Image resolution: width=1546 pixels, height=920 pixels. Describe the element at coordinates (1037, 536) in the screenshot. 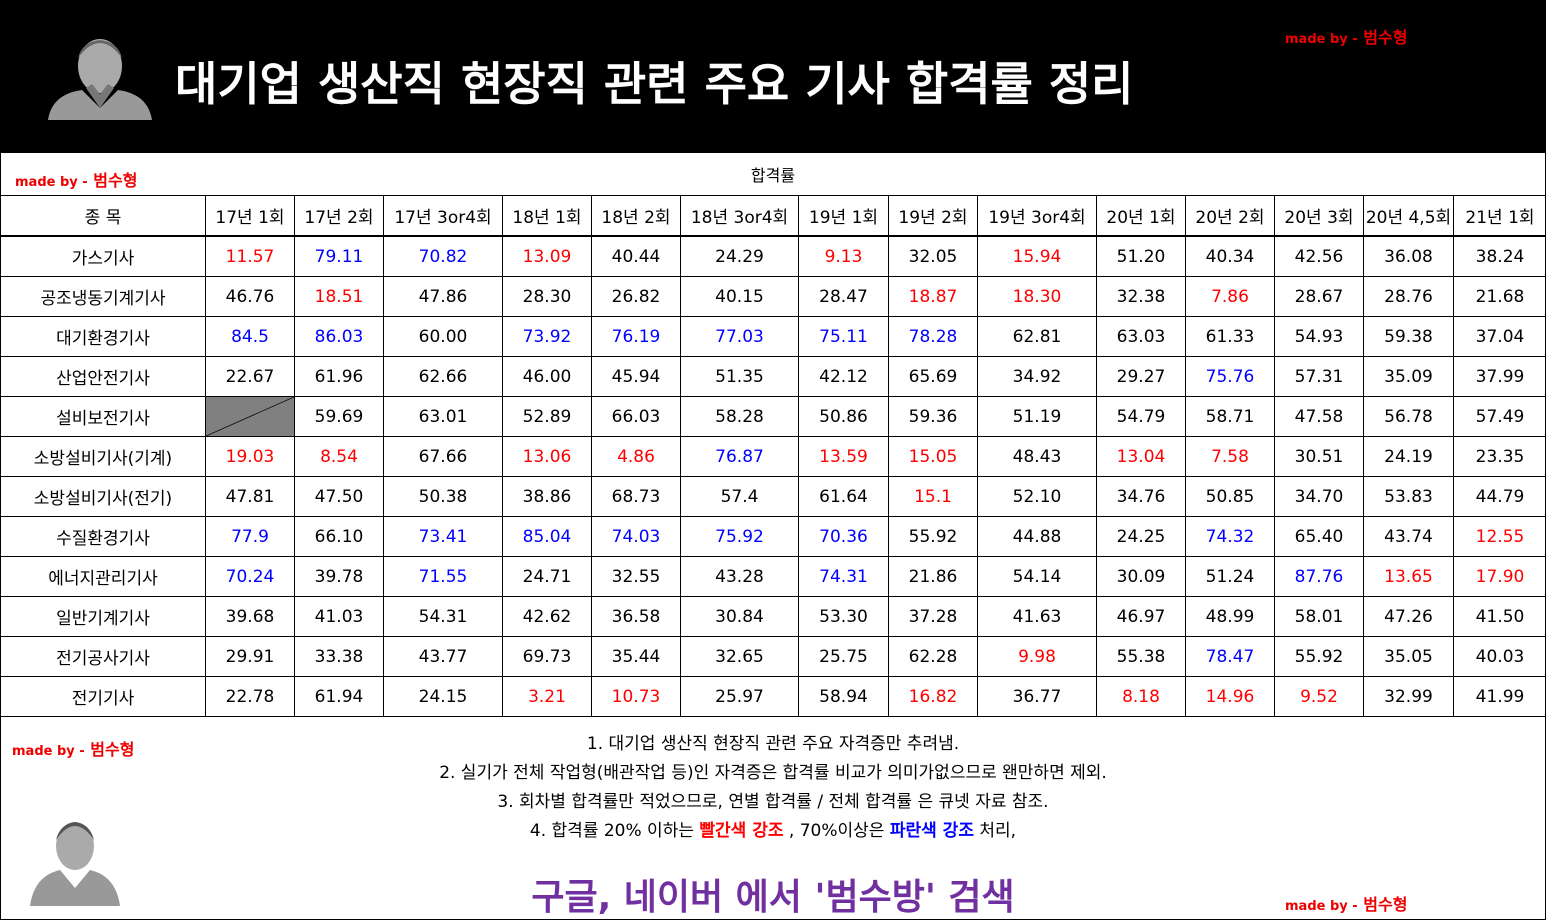

I see `cell: 44.88` at that location.